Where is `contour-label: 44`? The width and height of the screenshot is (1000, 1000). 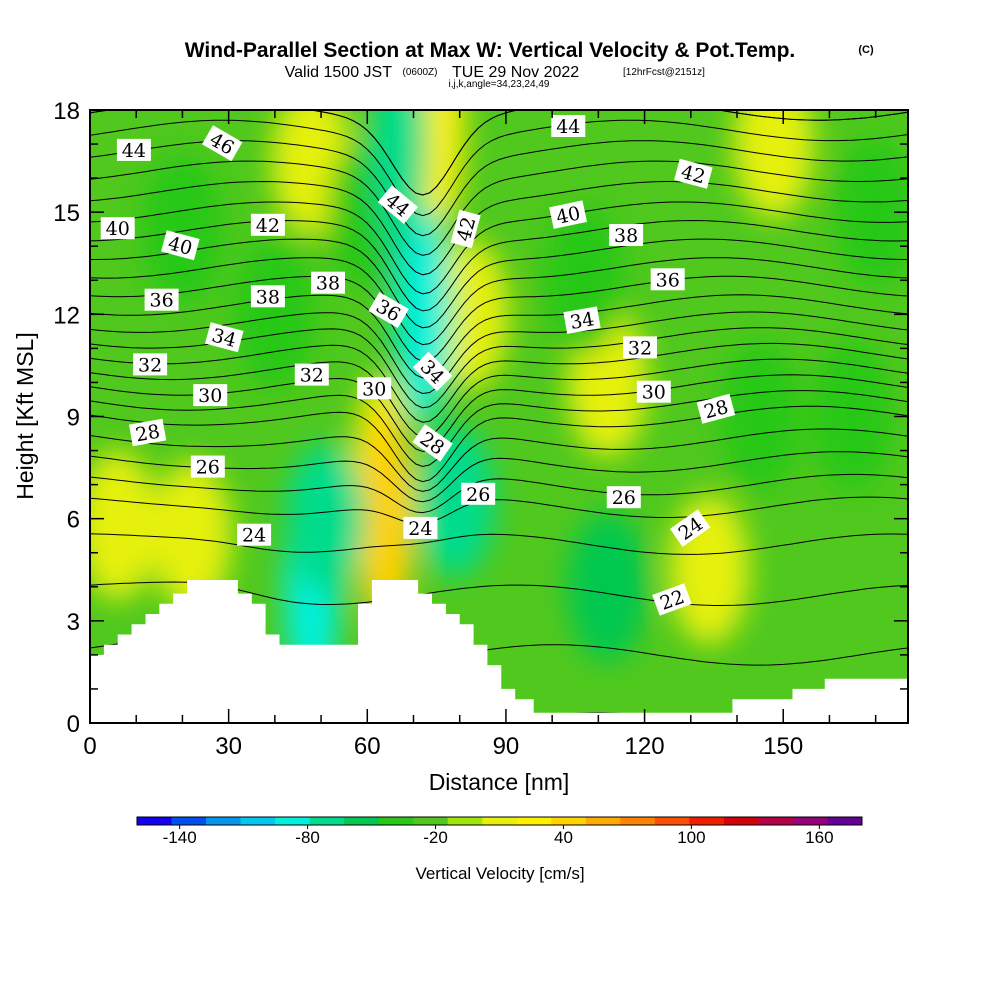 contour-label: 44 is located at coordinates (568, 126).